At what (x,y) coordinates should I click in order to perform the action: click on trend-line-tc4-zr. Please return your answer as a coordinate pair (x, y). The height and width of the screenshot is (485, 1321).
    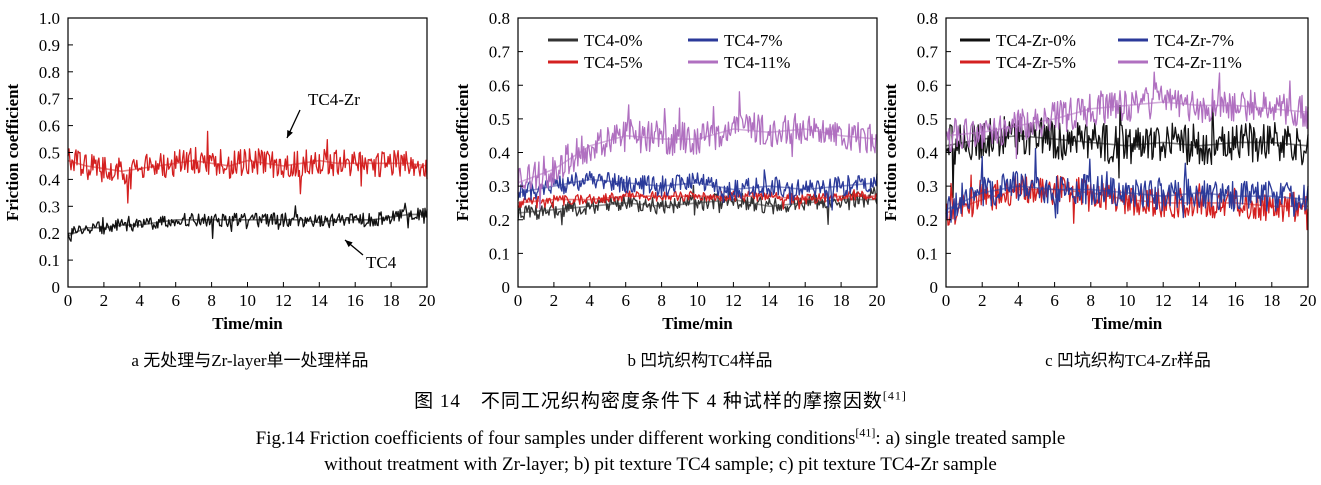
    Looking at the image, I should click on (247, 166).